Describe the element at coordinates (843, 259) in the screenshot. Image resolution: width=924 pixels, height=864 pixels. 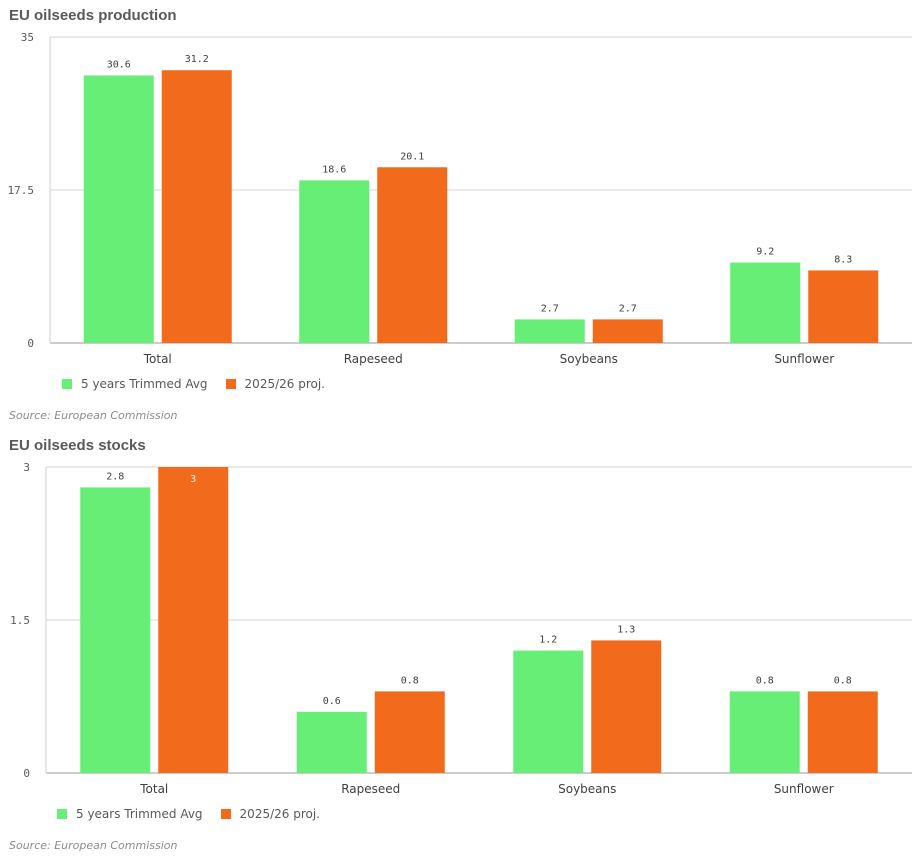
I see `data-label: 8.3` at that location.